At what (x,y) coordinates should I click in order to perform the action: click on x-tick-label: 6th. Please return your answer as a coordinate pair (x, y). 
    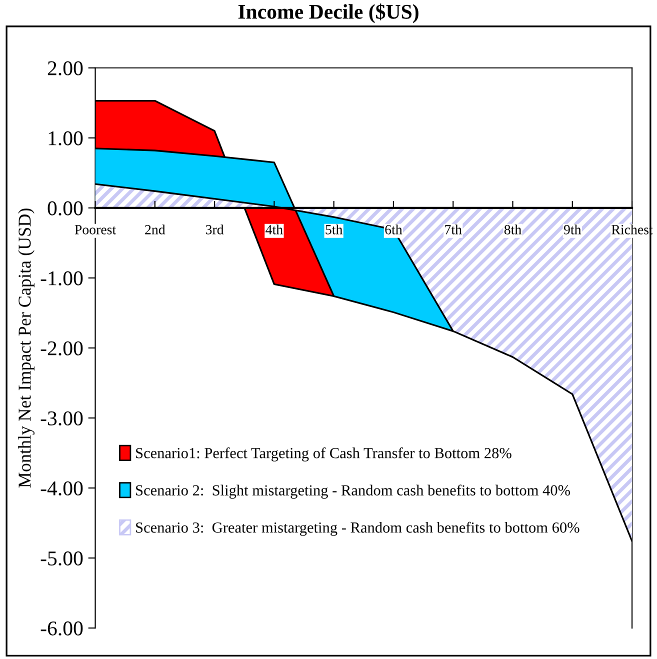
    Looking at the image, I should click on (393, 229).